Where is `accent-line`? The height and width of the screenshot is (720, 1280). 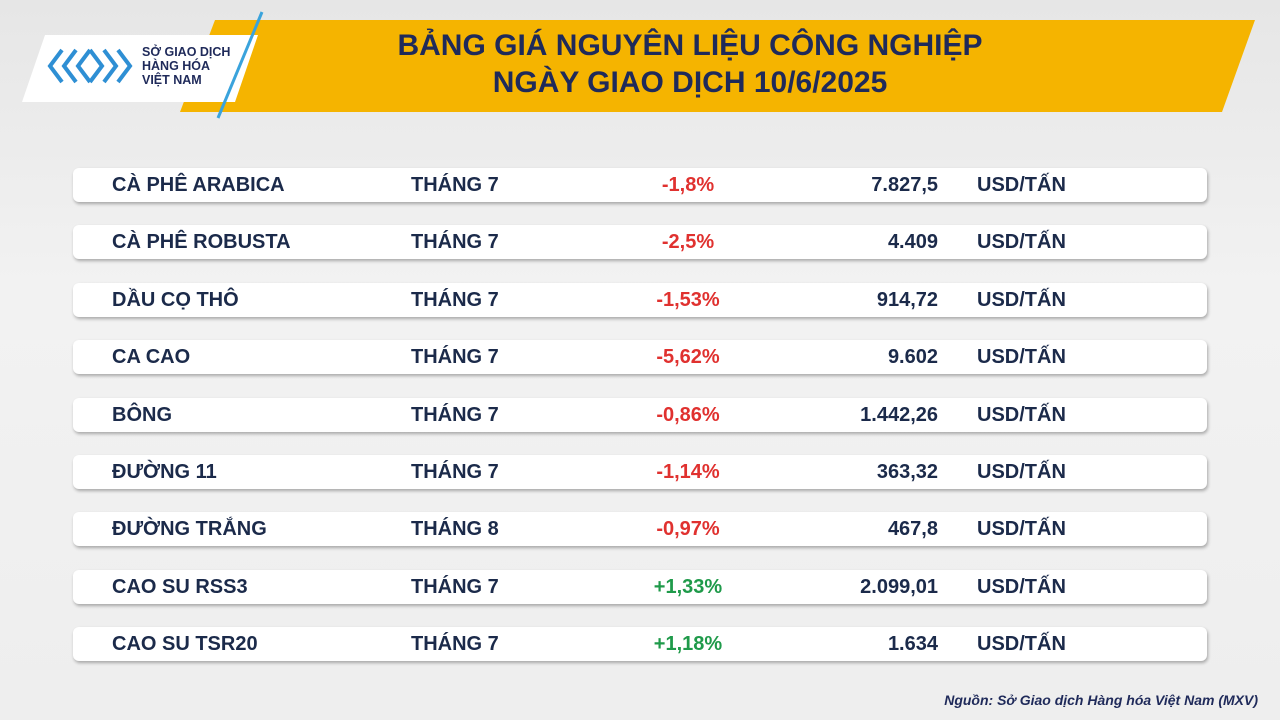
accent-line is located at coordinates (240, 65).